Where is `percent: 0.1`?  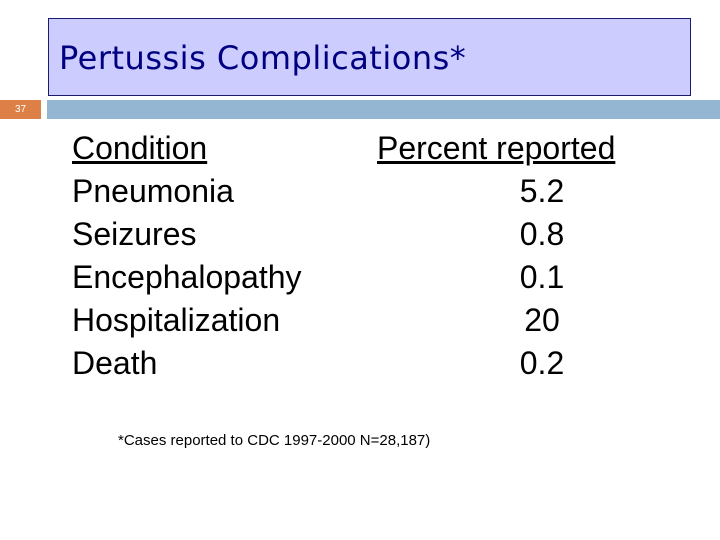
percent: 0.1 is located at coordinates (542, 277).